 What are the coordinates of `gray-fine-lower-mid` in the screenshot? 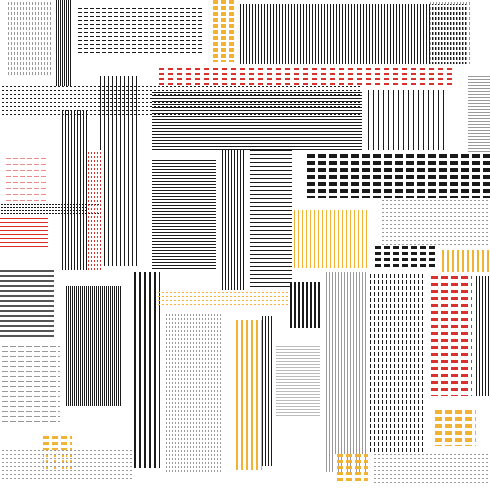 It's located at (298, 381).